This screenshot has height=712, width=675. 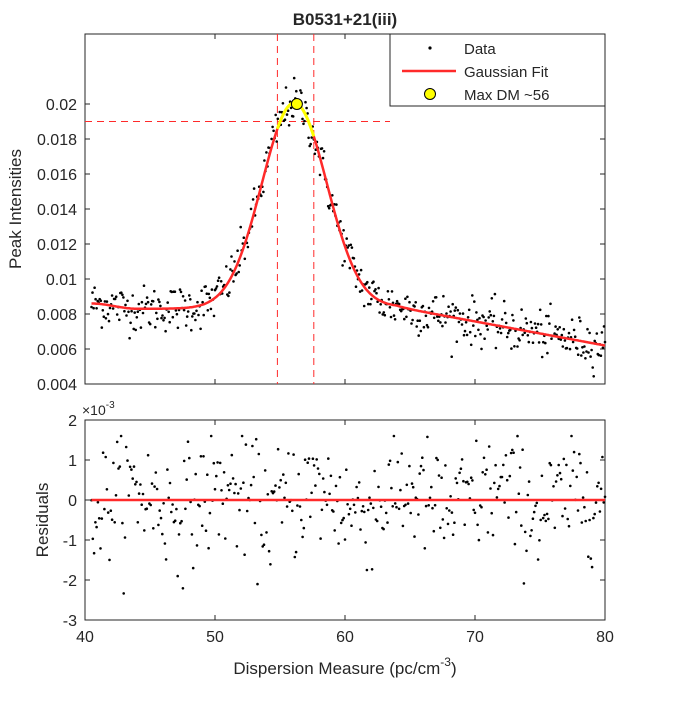 I want to click on bottom-x-tick-label: 80, so click(x=605, y=637).